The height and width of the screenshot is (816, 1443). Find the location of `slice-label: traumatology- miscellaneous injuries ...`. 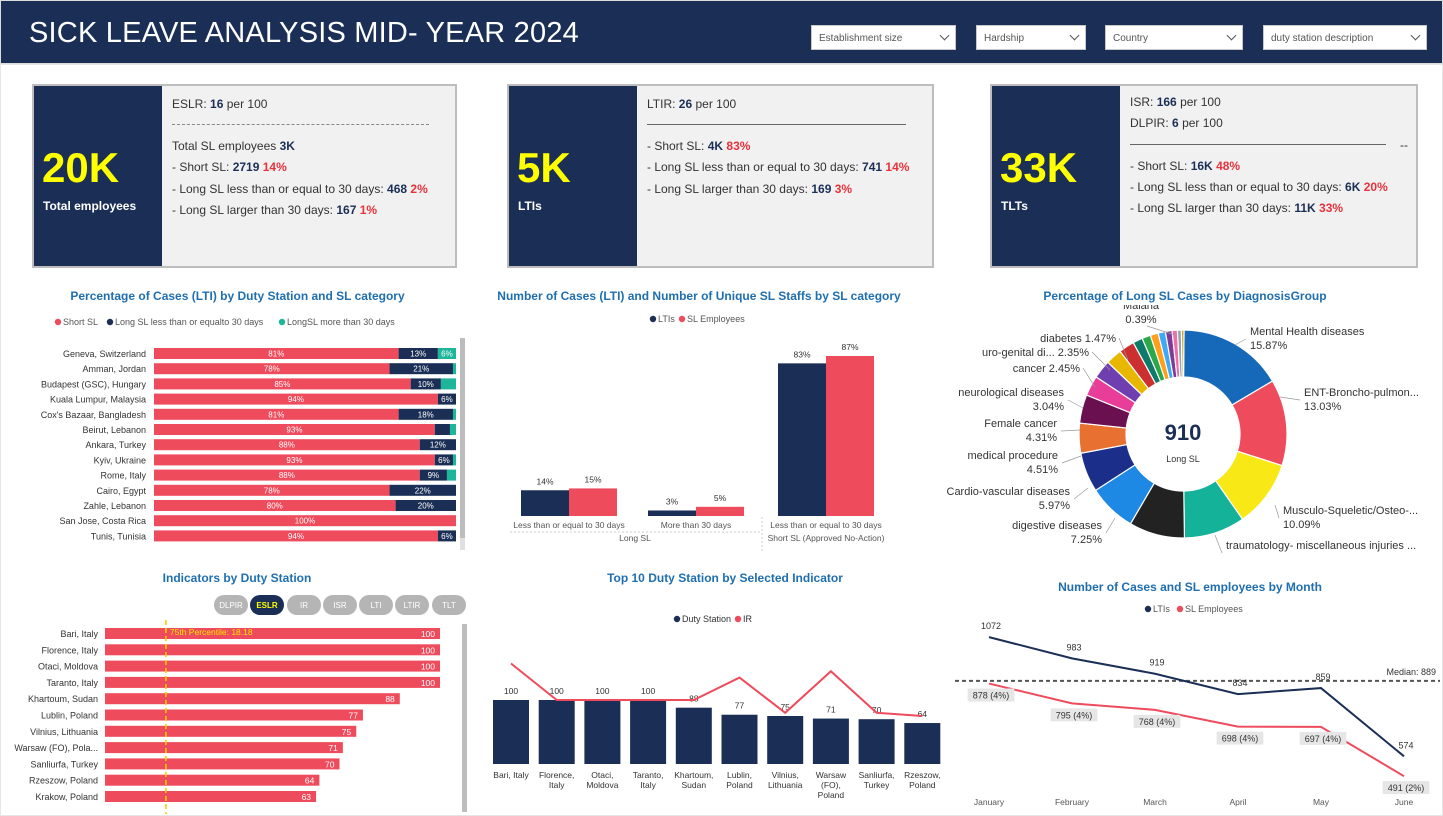

slice-label: traumatology- miscellaneous injuries ... is located at coordinates (1321, 546).